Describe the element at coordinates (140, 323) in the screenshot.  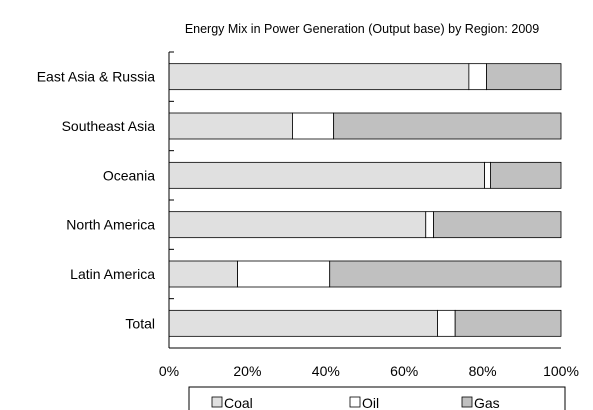
I see `category-label-total: Total` at that location.